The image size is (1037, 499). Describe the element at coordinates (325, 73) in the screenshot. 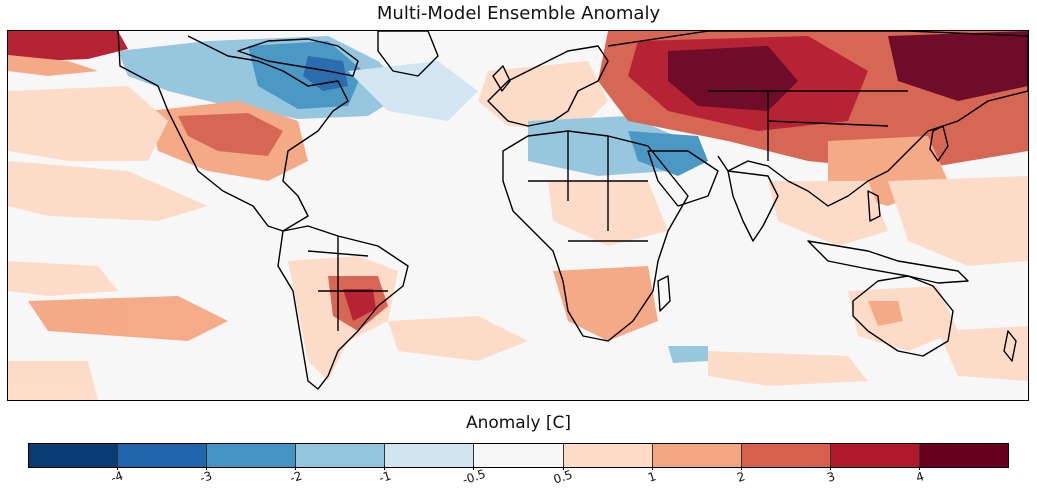

I see `anomaly-patch-hudson` at that location.